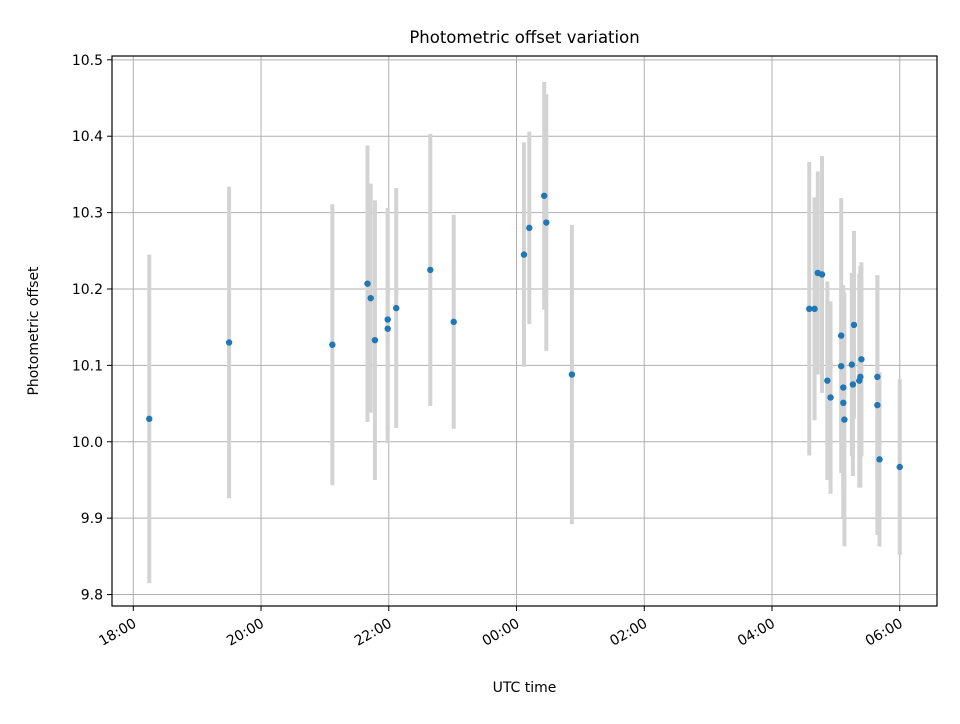 The image size is (960, 724). Describe the element at coordinates (524, 37) in the screenshot. I see `chart-title: Photometric offset variation` at that location.